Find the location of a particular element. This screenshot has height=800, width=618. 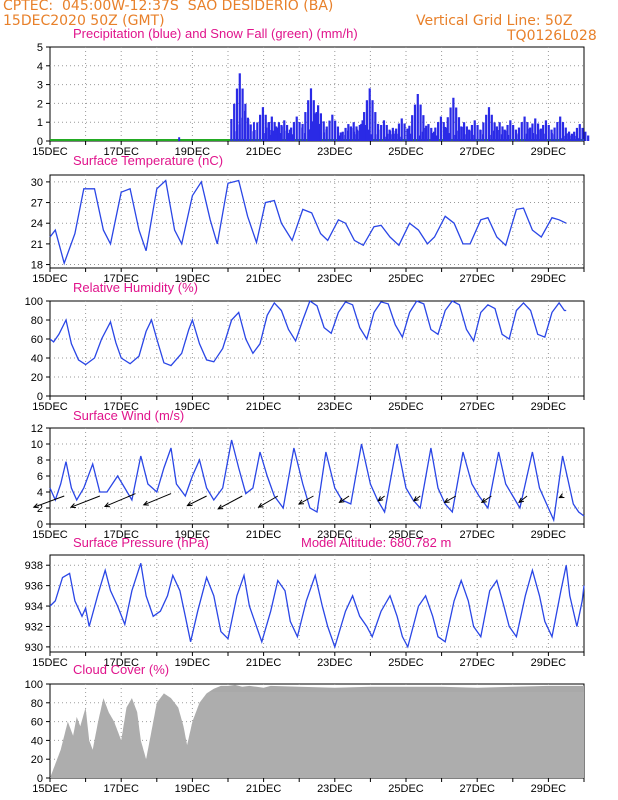

x-tick-label: 21DEC is located at coordinates (264, 535).